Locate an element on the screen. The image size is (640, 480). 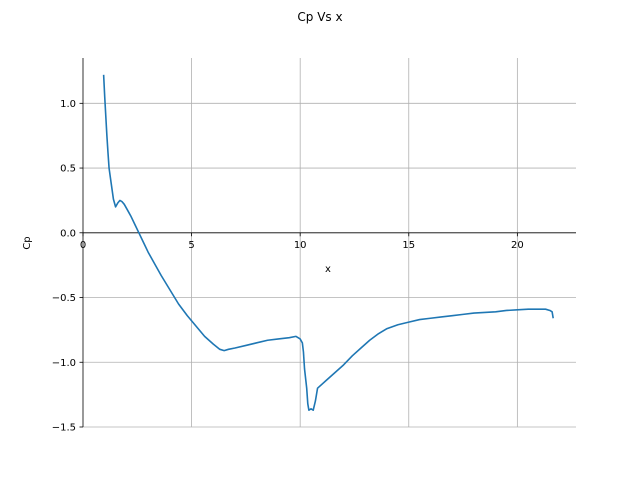
y-tick-label: −1.5 is located at coordinates (64, 428).